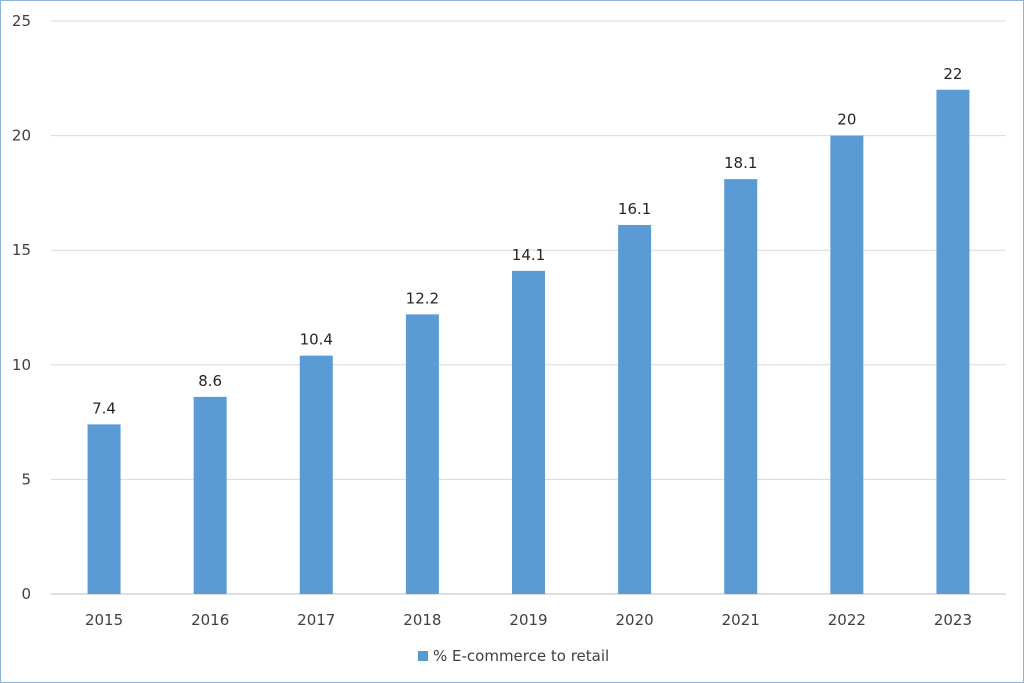 This screenshot has height=683, width=1024. What do you see at coordinates (104, 408) in the screenshot?
I see `data-label: 7.4` at bounding box center [104, 408].